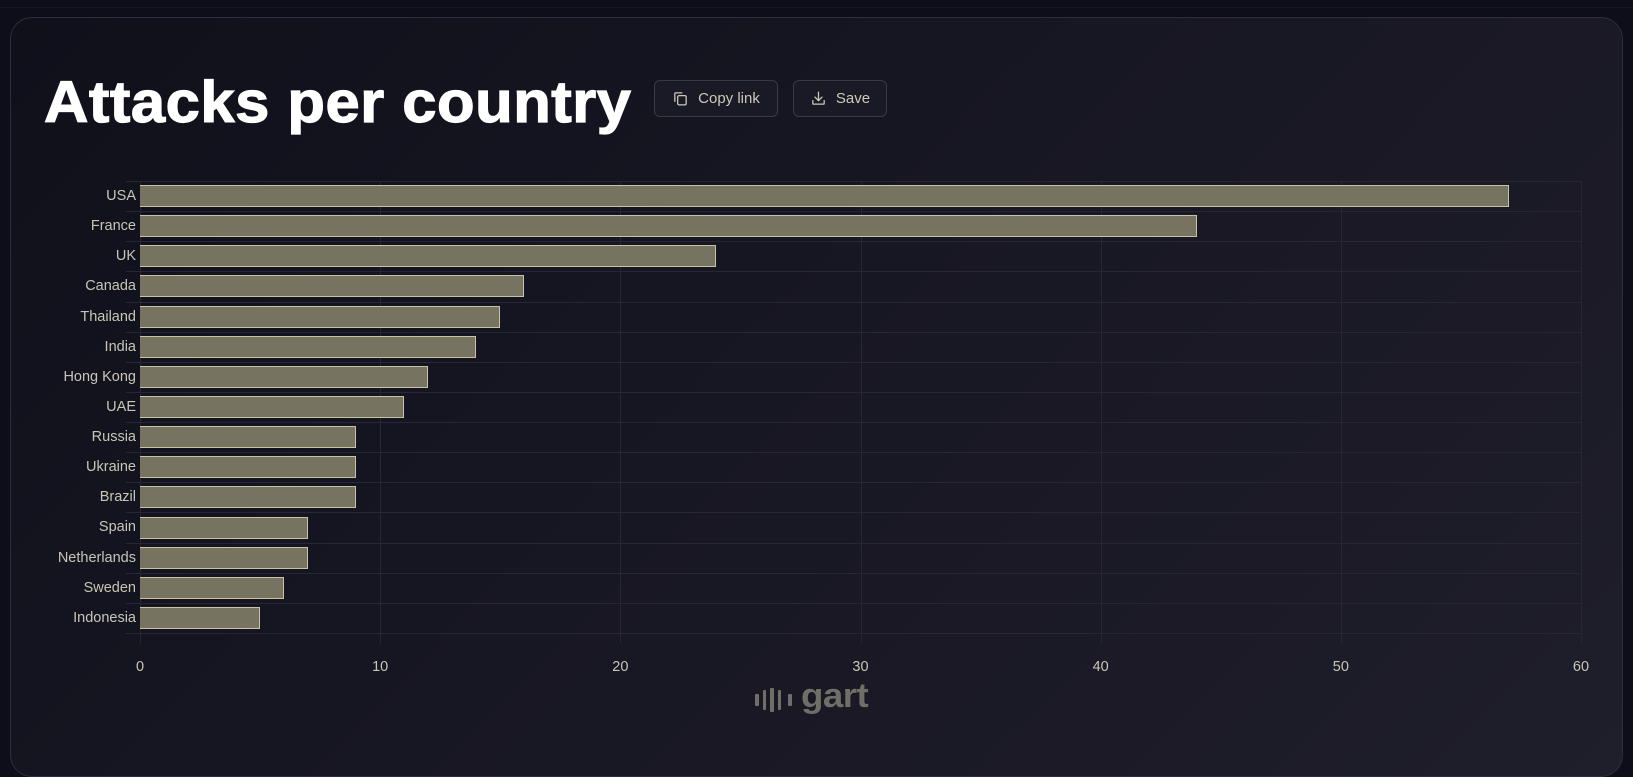 The image size is (1633, 777). What do you see at coordinates (113, 226) in the screenshot?
I see `y-category-label: France` at bounding box center [113, 226].